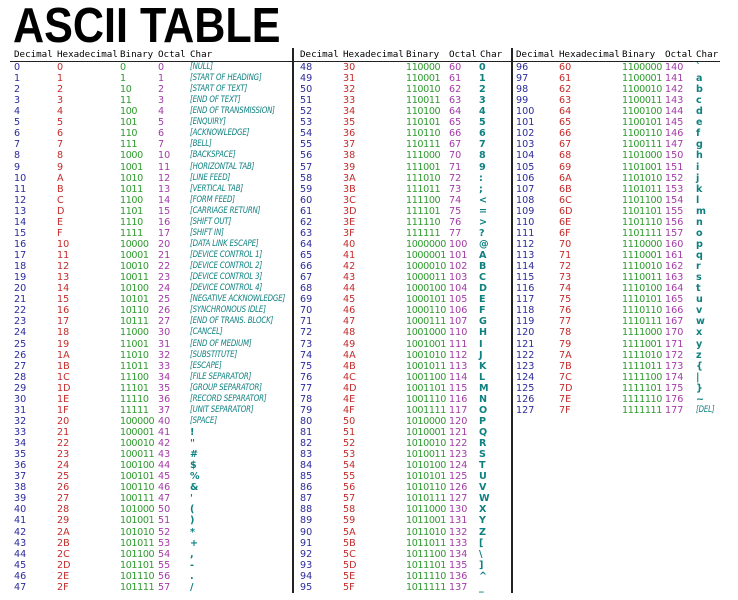  I want to click on hex-cell: 40, so click(349, 244).